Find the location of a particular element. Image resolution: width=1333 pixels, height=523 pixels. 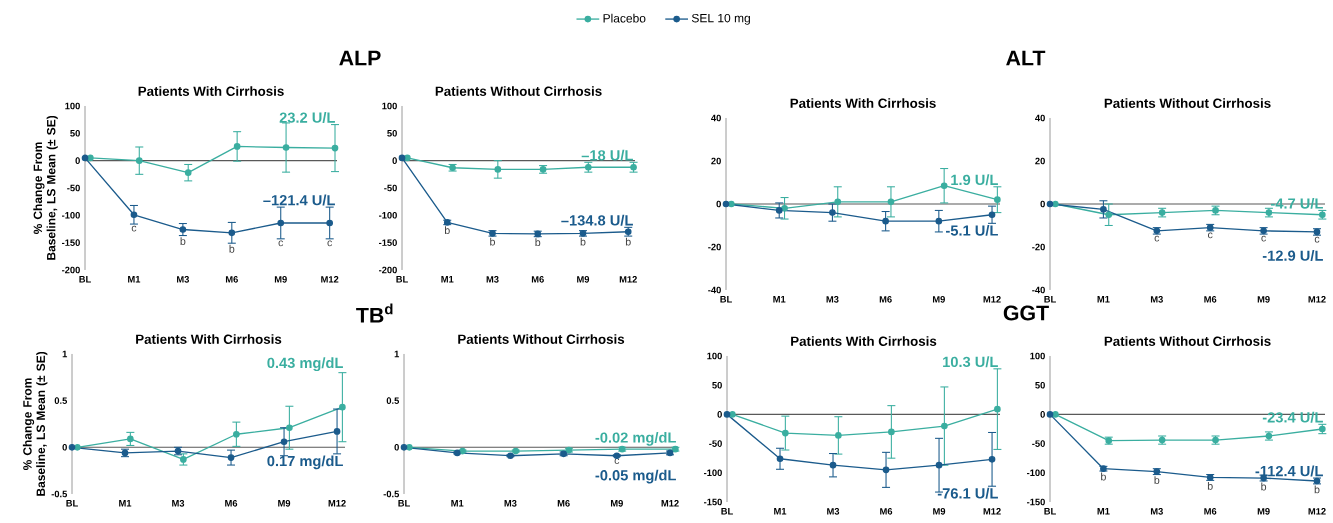

y-tick-label: 20 is located at coordinates (1040, 161).